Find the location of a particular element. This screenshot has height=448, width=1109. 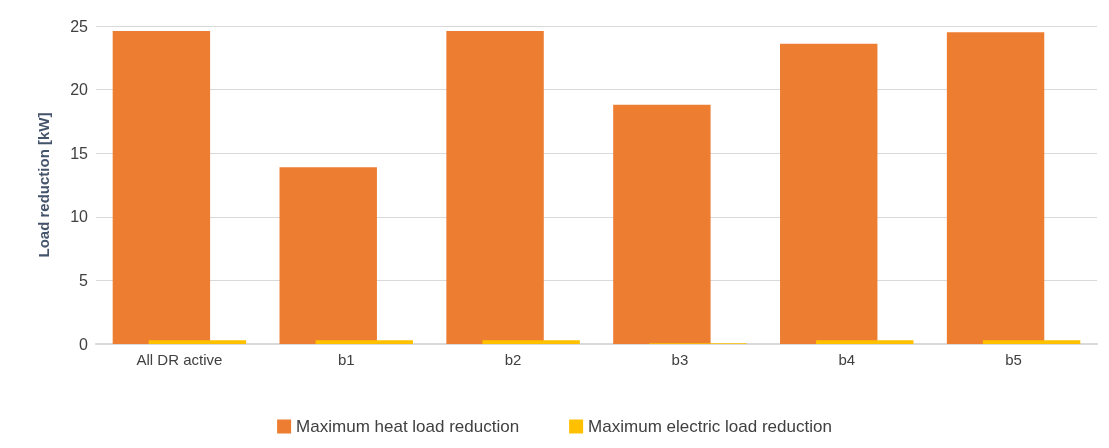

x-tick-label: b1 is located at coordinates (346, 359).